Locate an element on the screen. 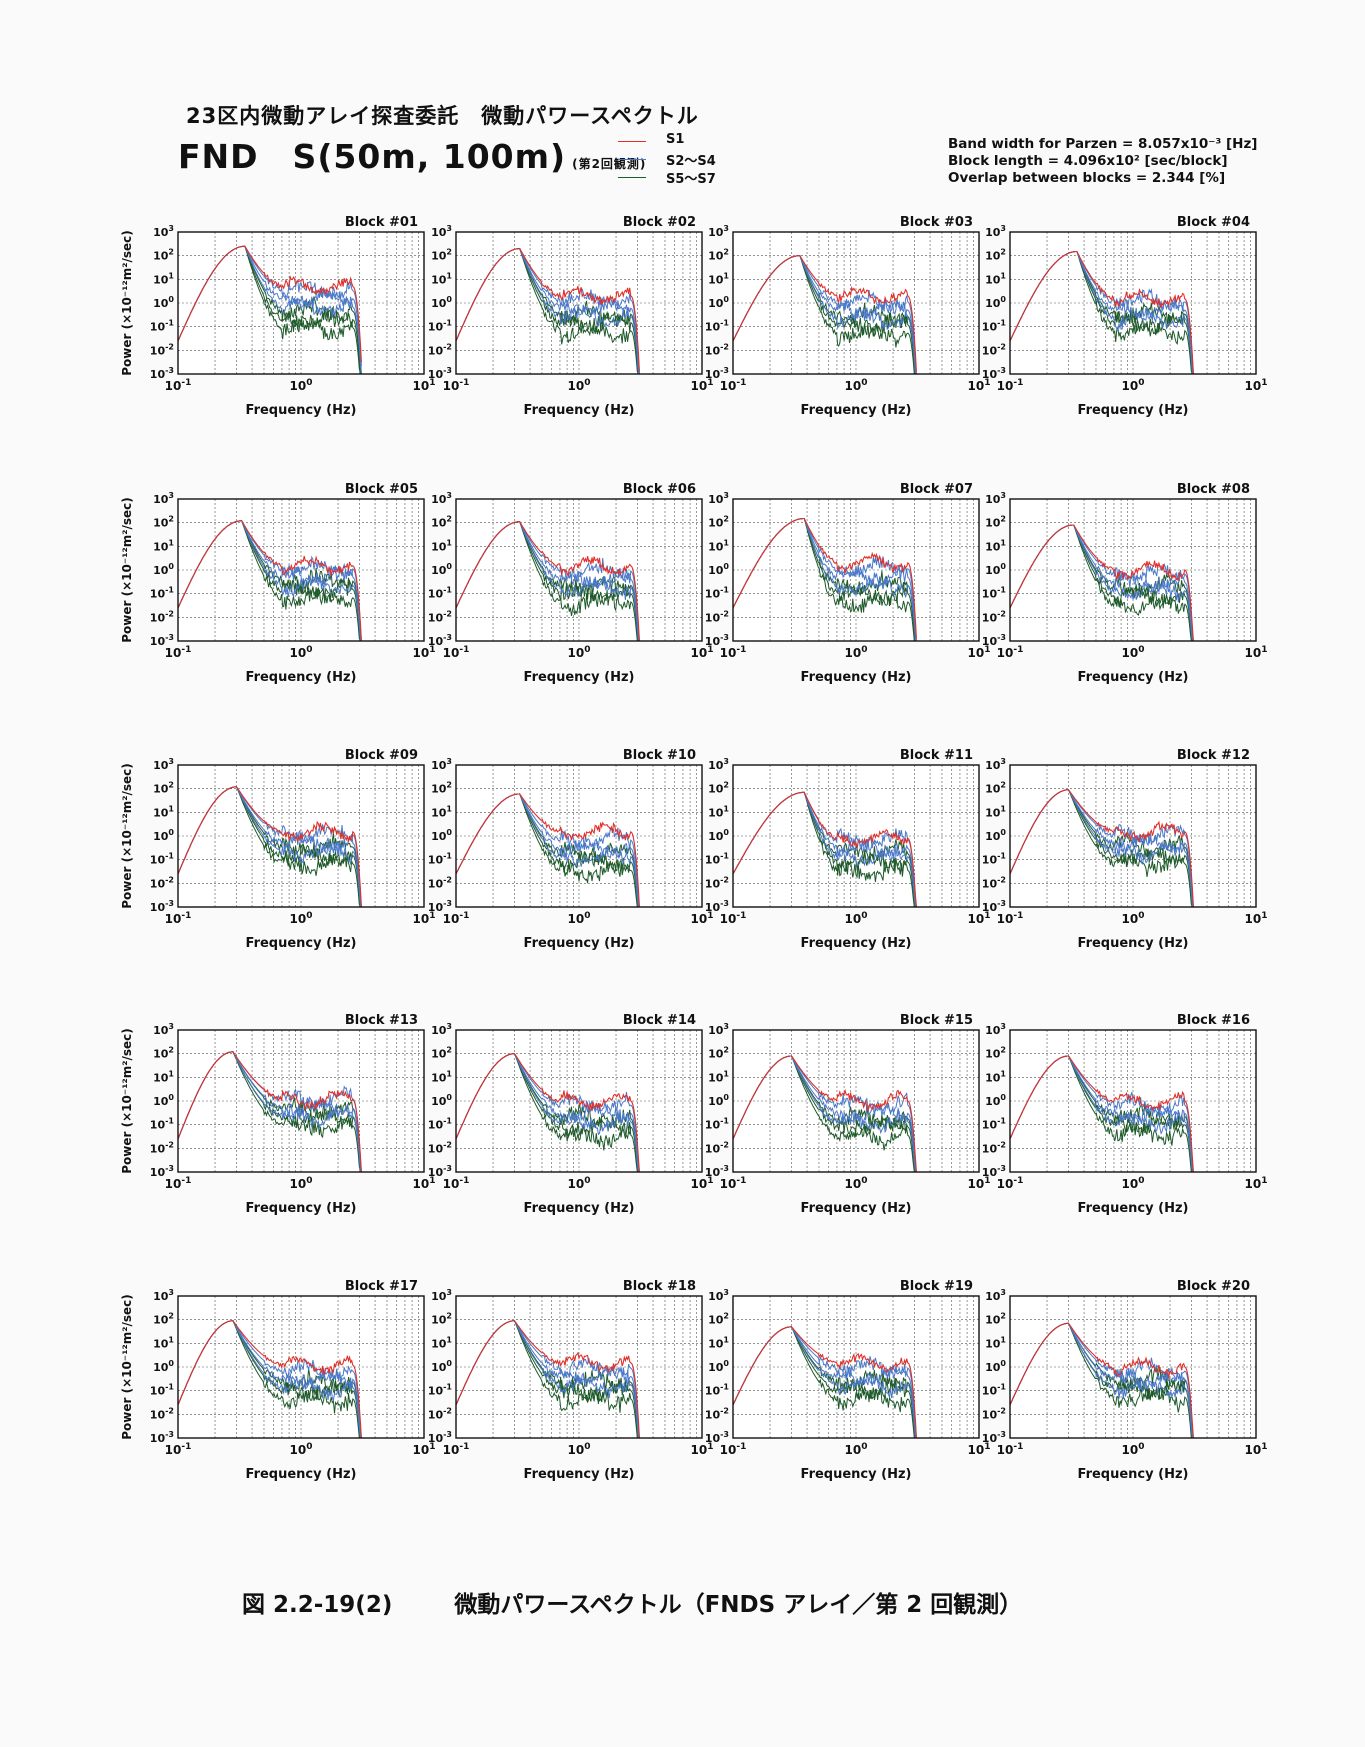 Image resolution: width=1365 pixels, height=1747 pixels. panel-title: Block #14 is located at coordinates (659, 1020).